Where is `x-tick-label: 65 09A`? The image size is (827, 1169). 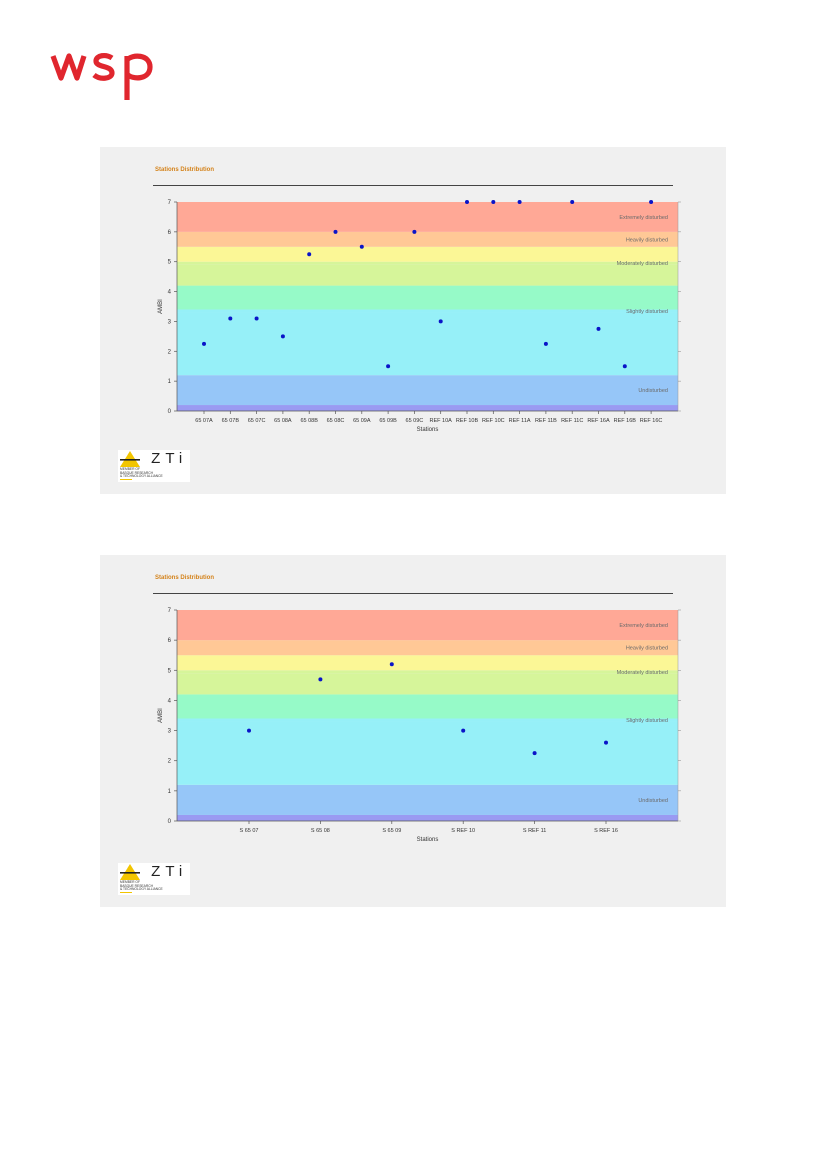
x-tick-label: 65 09A is located at coordinates (362, 421).